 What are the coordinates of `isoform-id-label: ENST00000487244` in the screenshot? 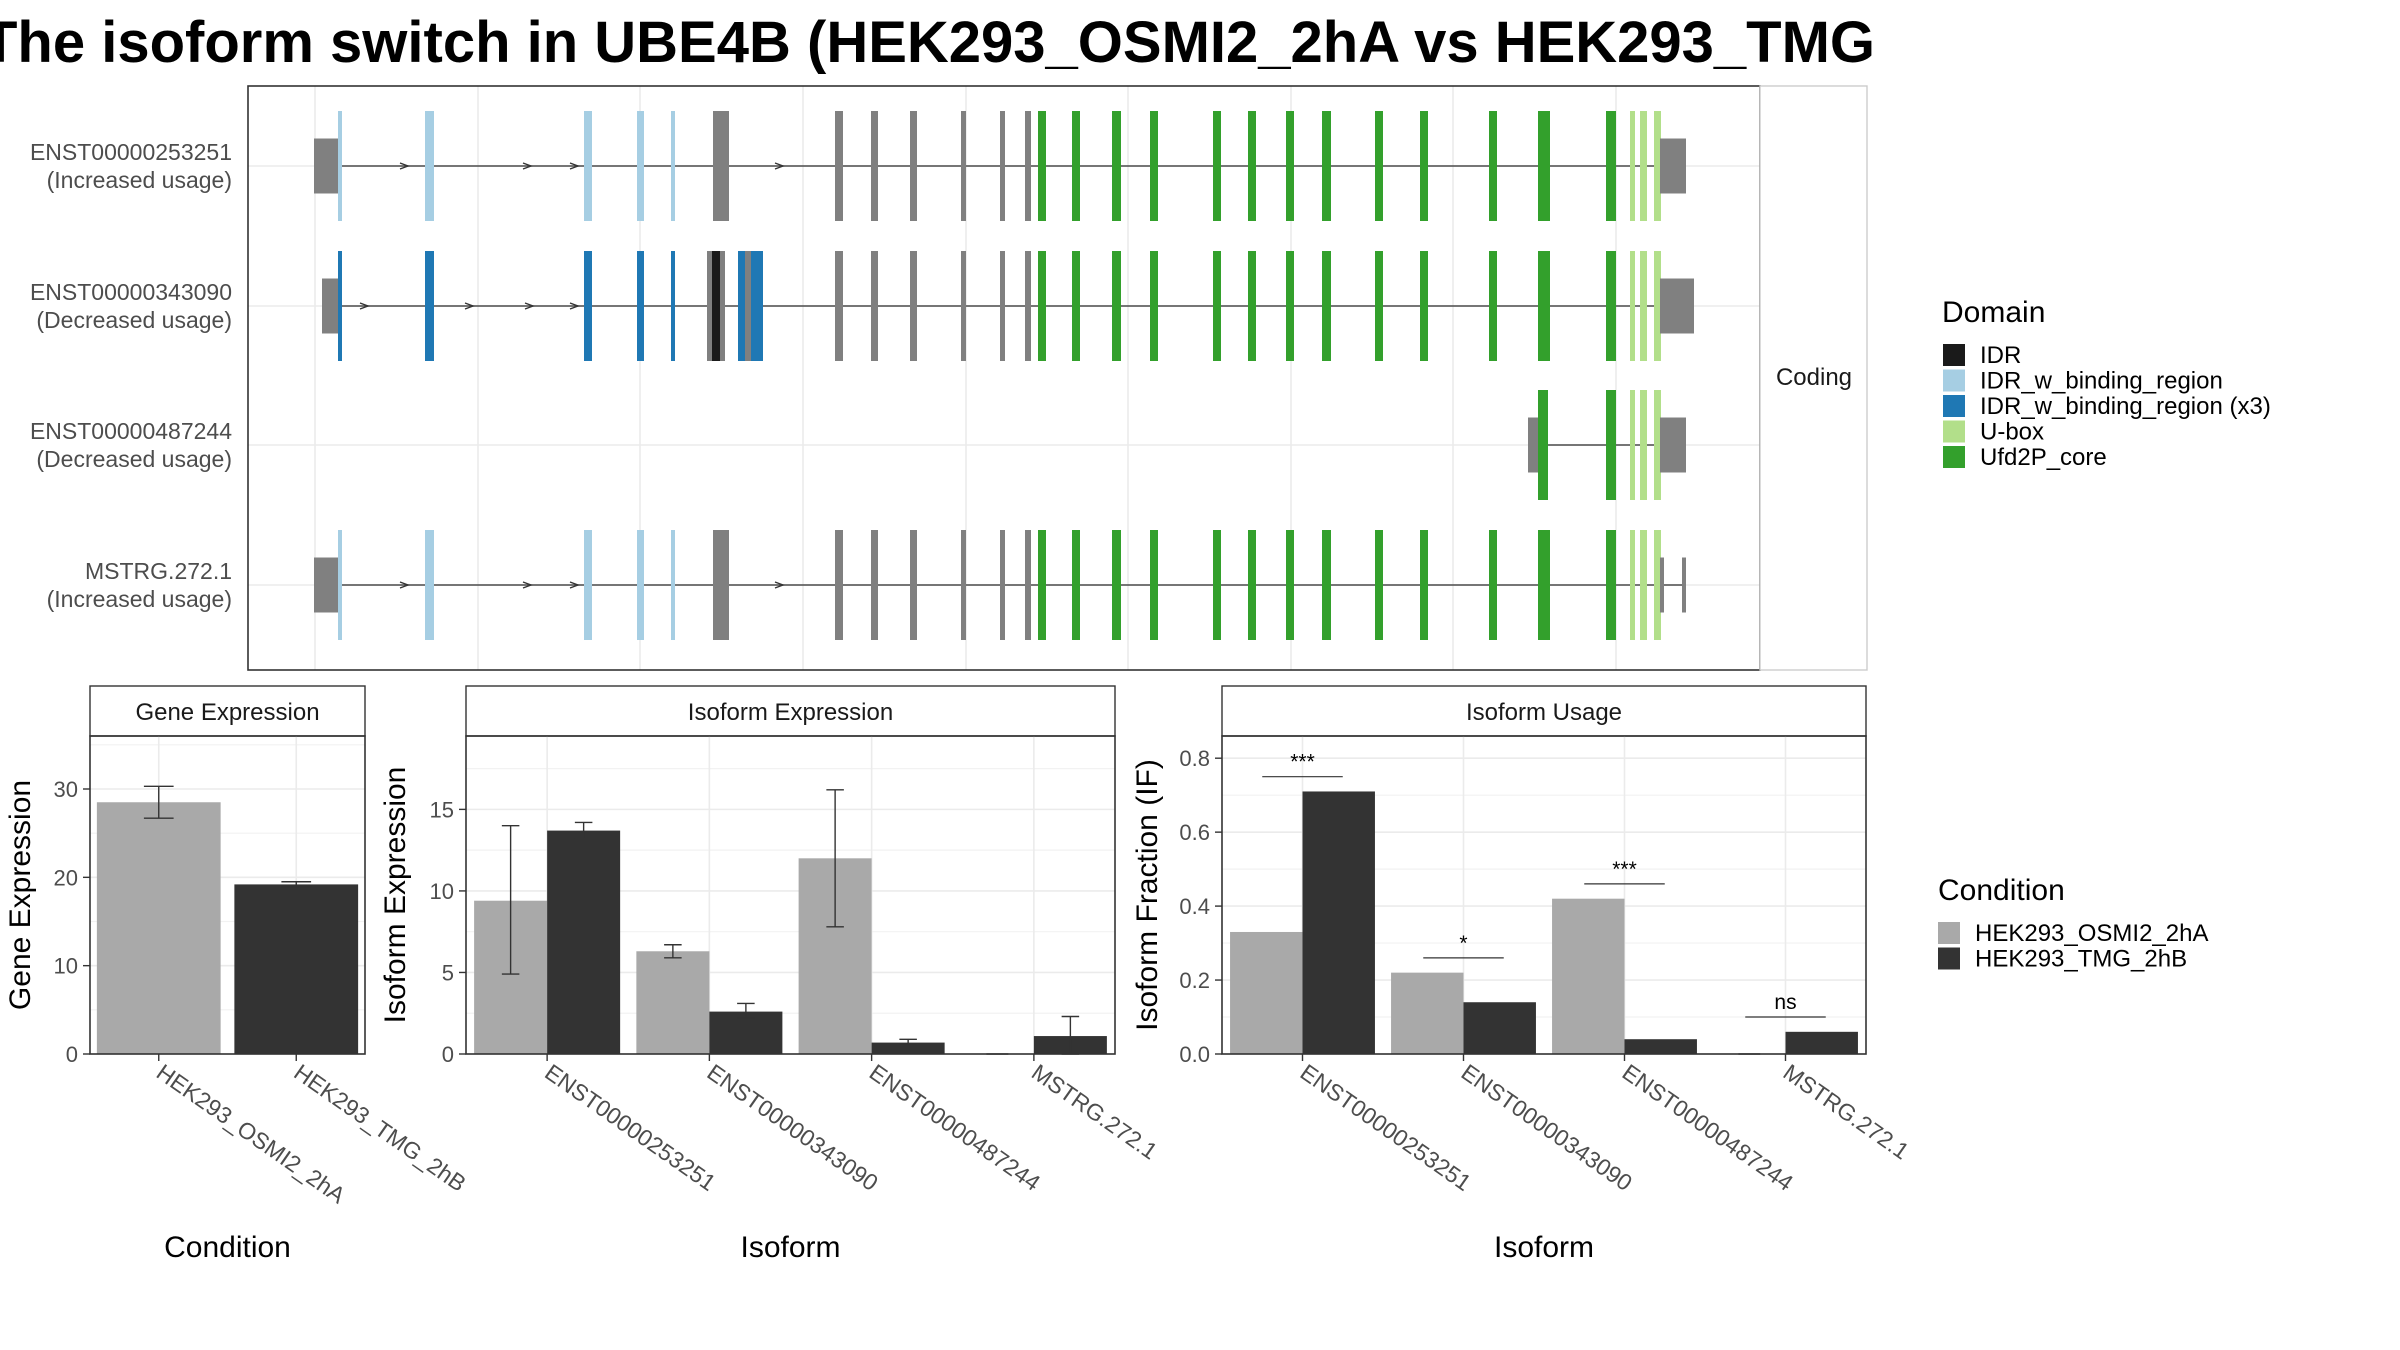 It's located at (131, 431).